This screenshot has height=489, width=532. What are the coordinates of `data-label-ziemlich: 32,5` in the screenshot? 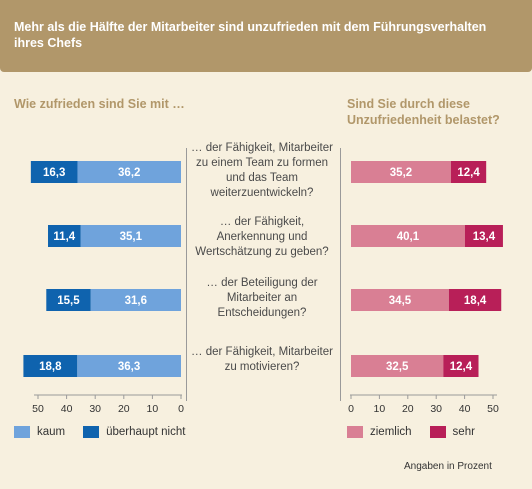 It's located at (397, 367).